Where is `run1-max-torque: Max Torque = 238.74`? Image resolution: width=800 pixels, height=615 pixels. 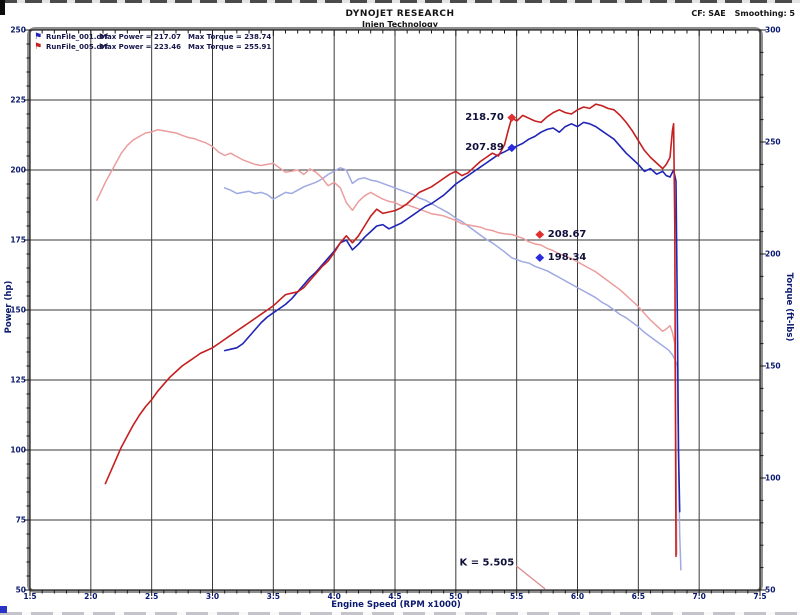 run1-max-torque: Max Torque = 238.74 is located at coordinates (230, 37).